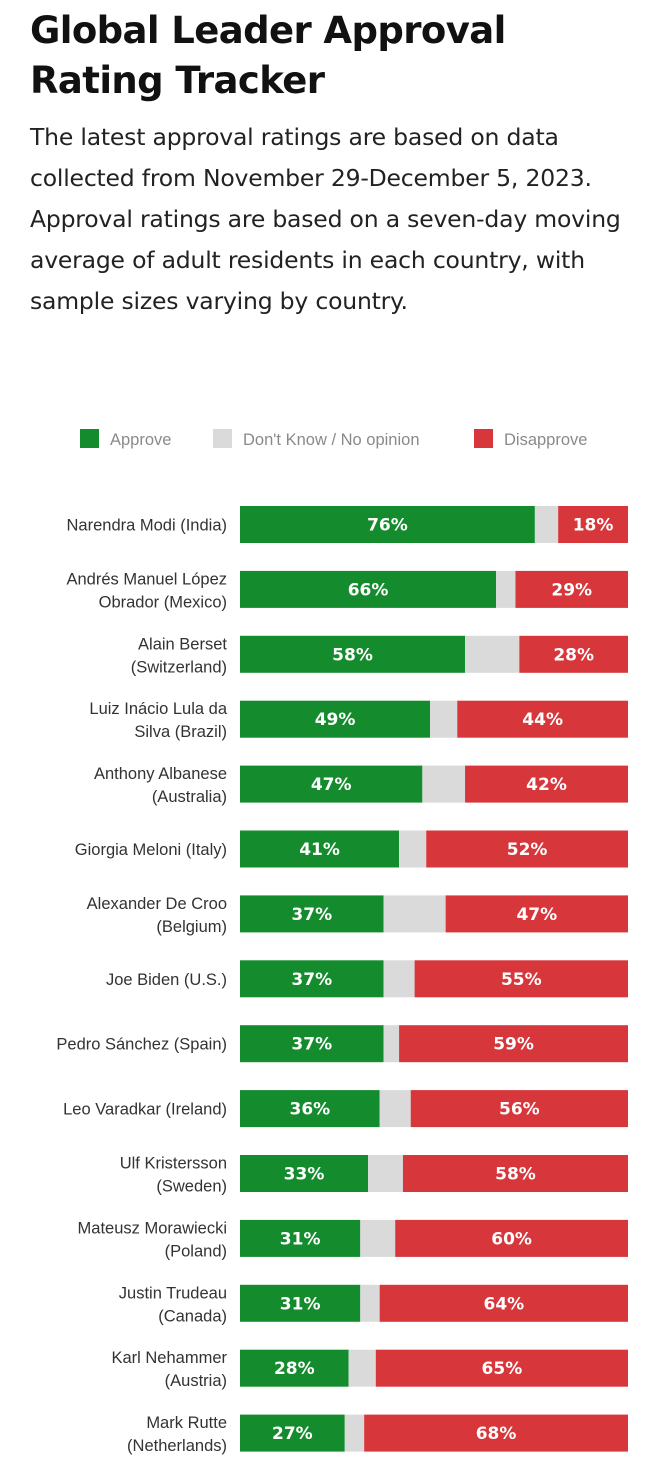 The image size is (668, 1466). Describe the element at coordinates (141, 1045) in the screenshot. I see `leader-name-label: Pedro Sánchez (Spain)` at that location.